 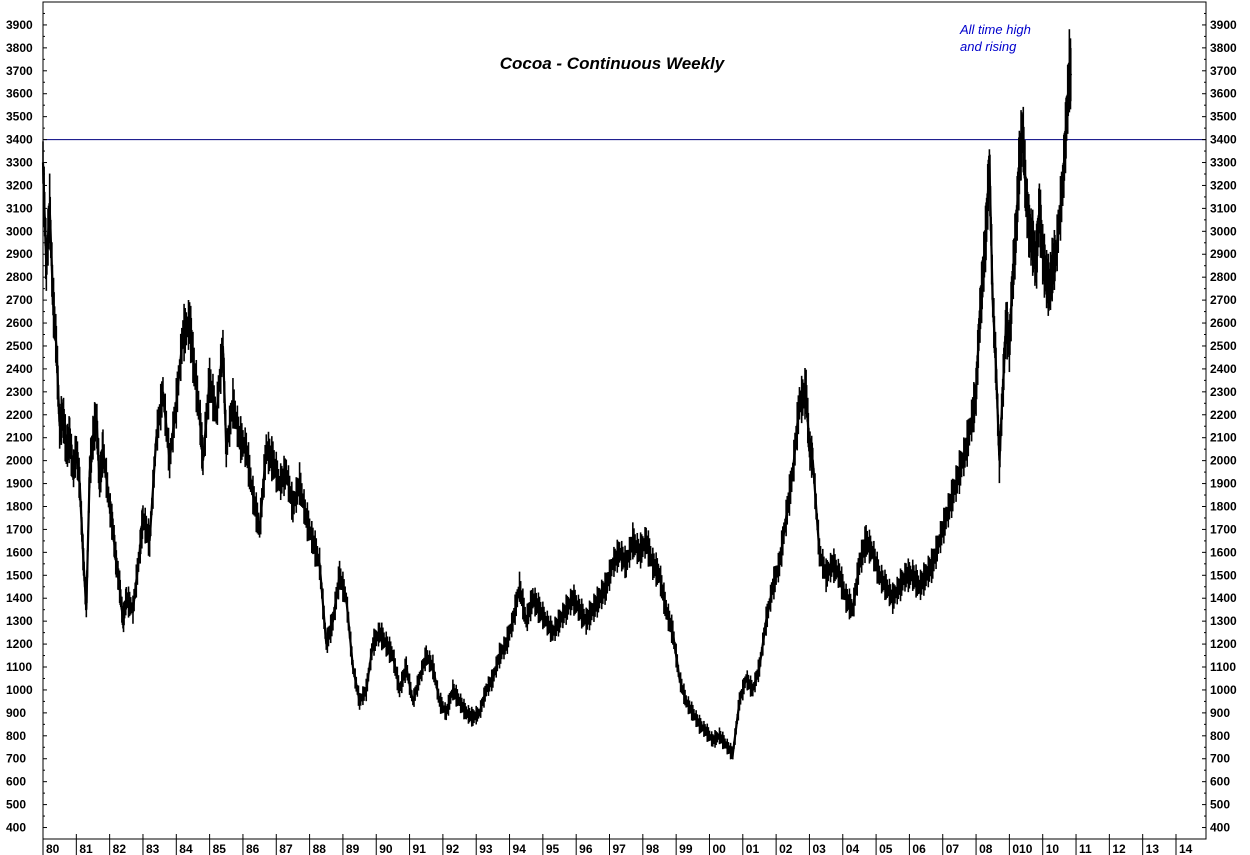 I want to click on y-tick-label-left: 2100, so click(x=19, y=438).